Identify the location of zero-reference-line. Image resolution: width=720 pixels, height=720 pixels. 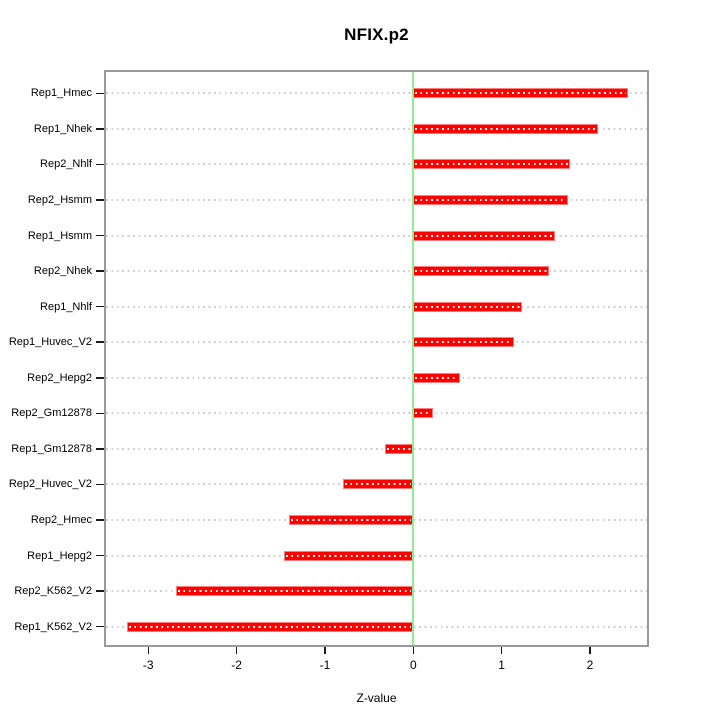
(413, 358).